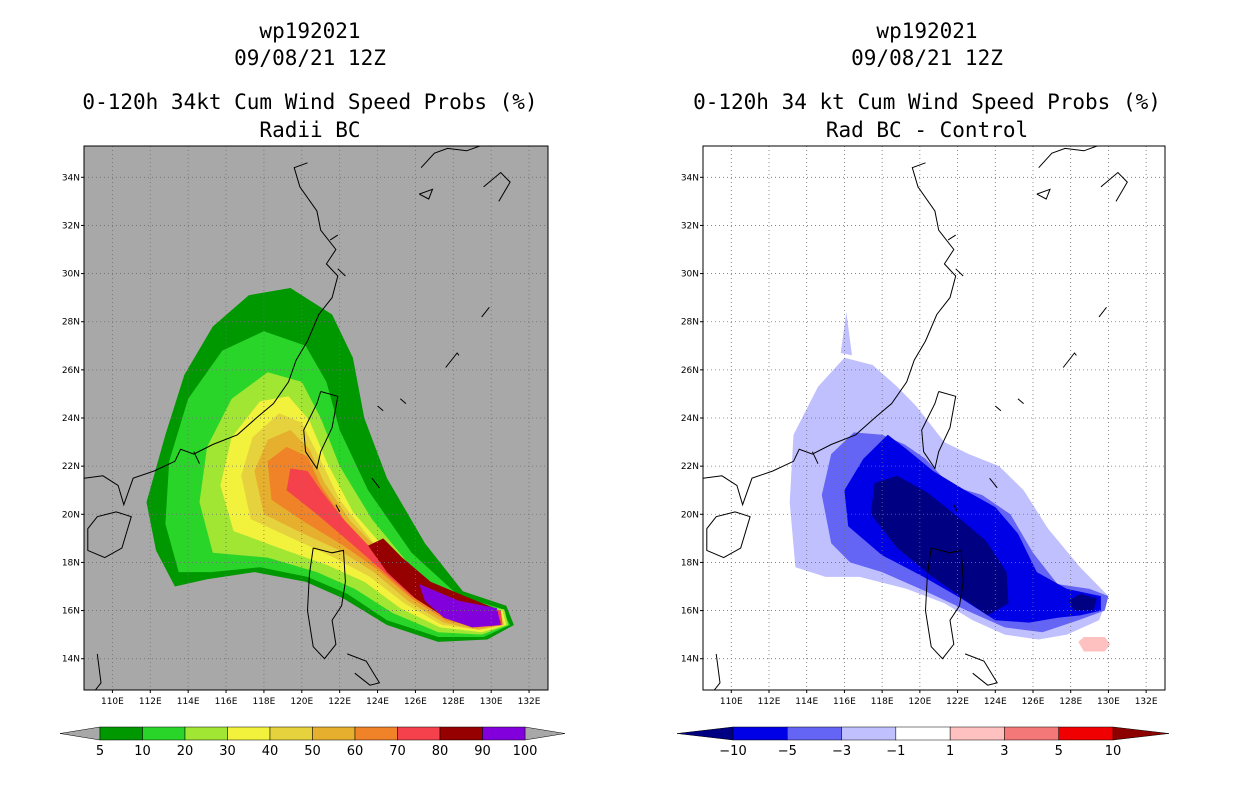  I want to click on colorbar-right: −10 −5 −3 −1 1 3 5 10, so click(923, 742).